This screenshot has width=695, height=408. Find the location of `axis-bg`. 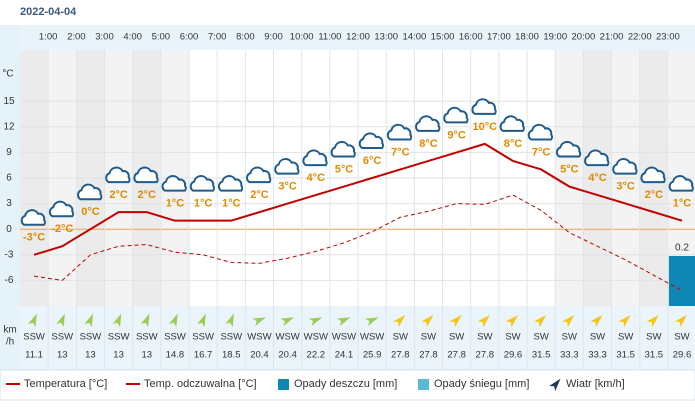

axis-bg is located at coordinates (10, 197).